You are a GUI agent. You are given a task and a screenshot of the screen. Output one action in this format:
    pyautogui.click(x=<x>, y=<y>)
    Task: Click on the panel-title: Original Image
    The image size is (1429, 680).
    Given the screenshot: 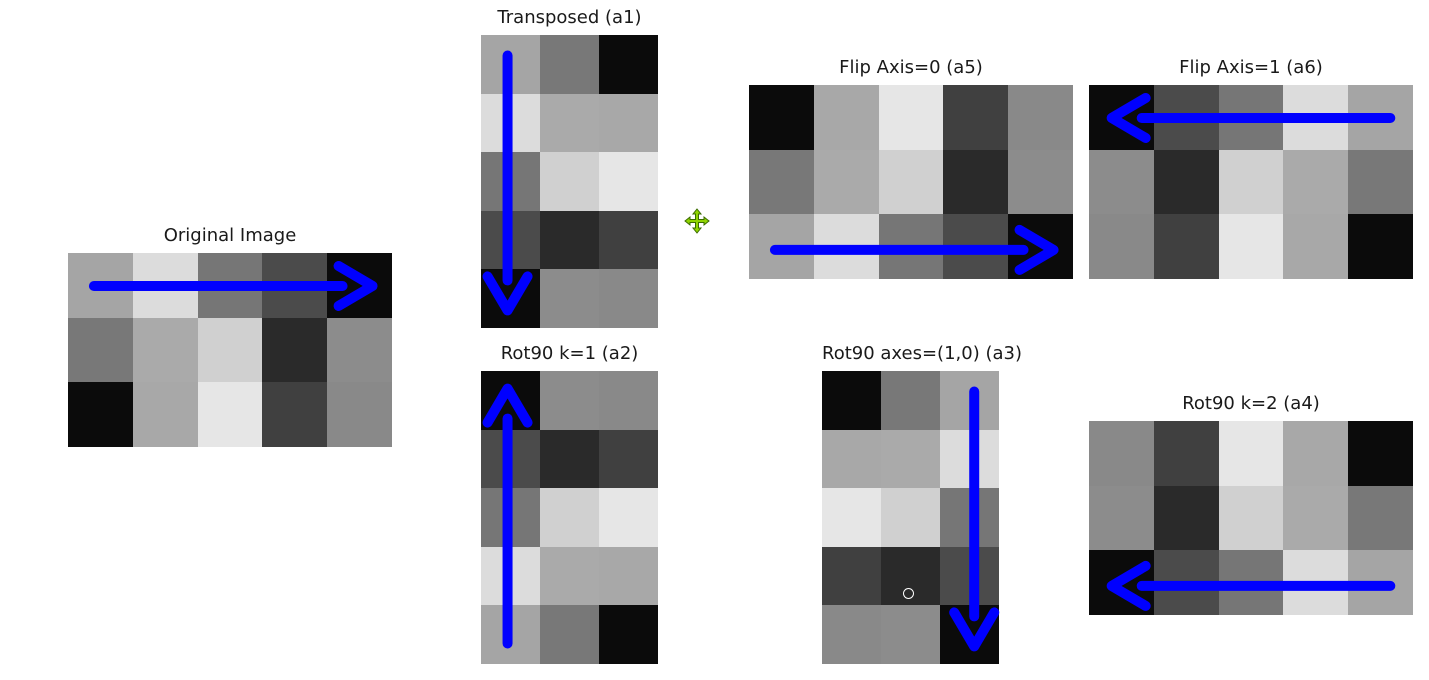 What is the action you would take?
    pyautogui.click(x=230, y=235)
    